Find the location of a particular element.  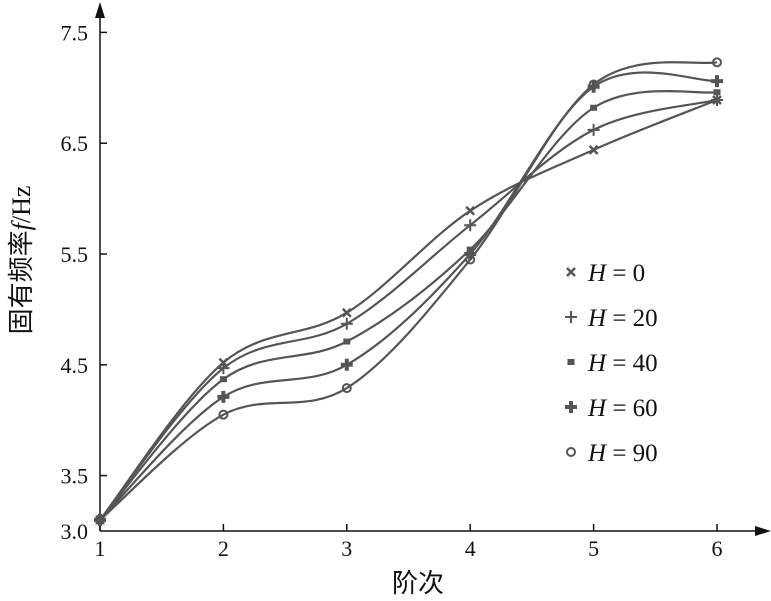

x-axis-label: 阶次 is located at coordinates (418, 582).